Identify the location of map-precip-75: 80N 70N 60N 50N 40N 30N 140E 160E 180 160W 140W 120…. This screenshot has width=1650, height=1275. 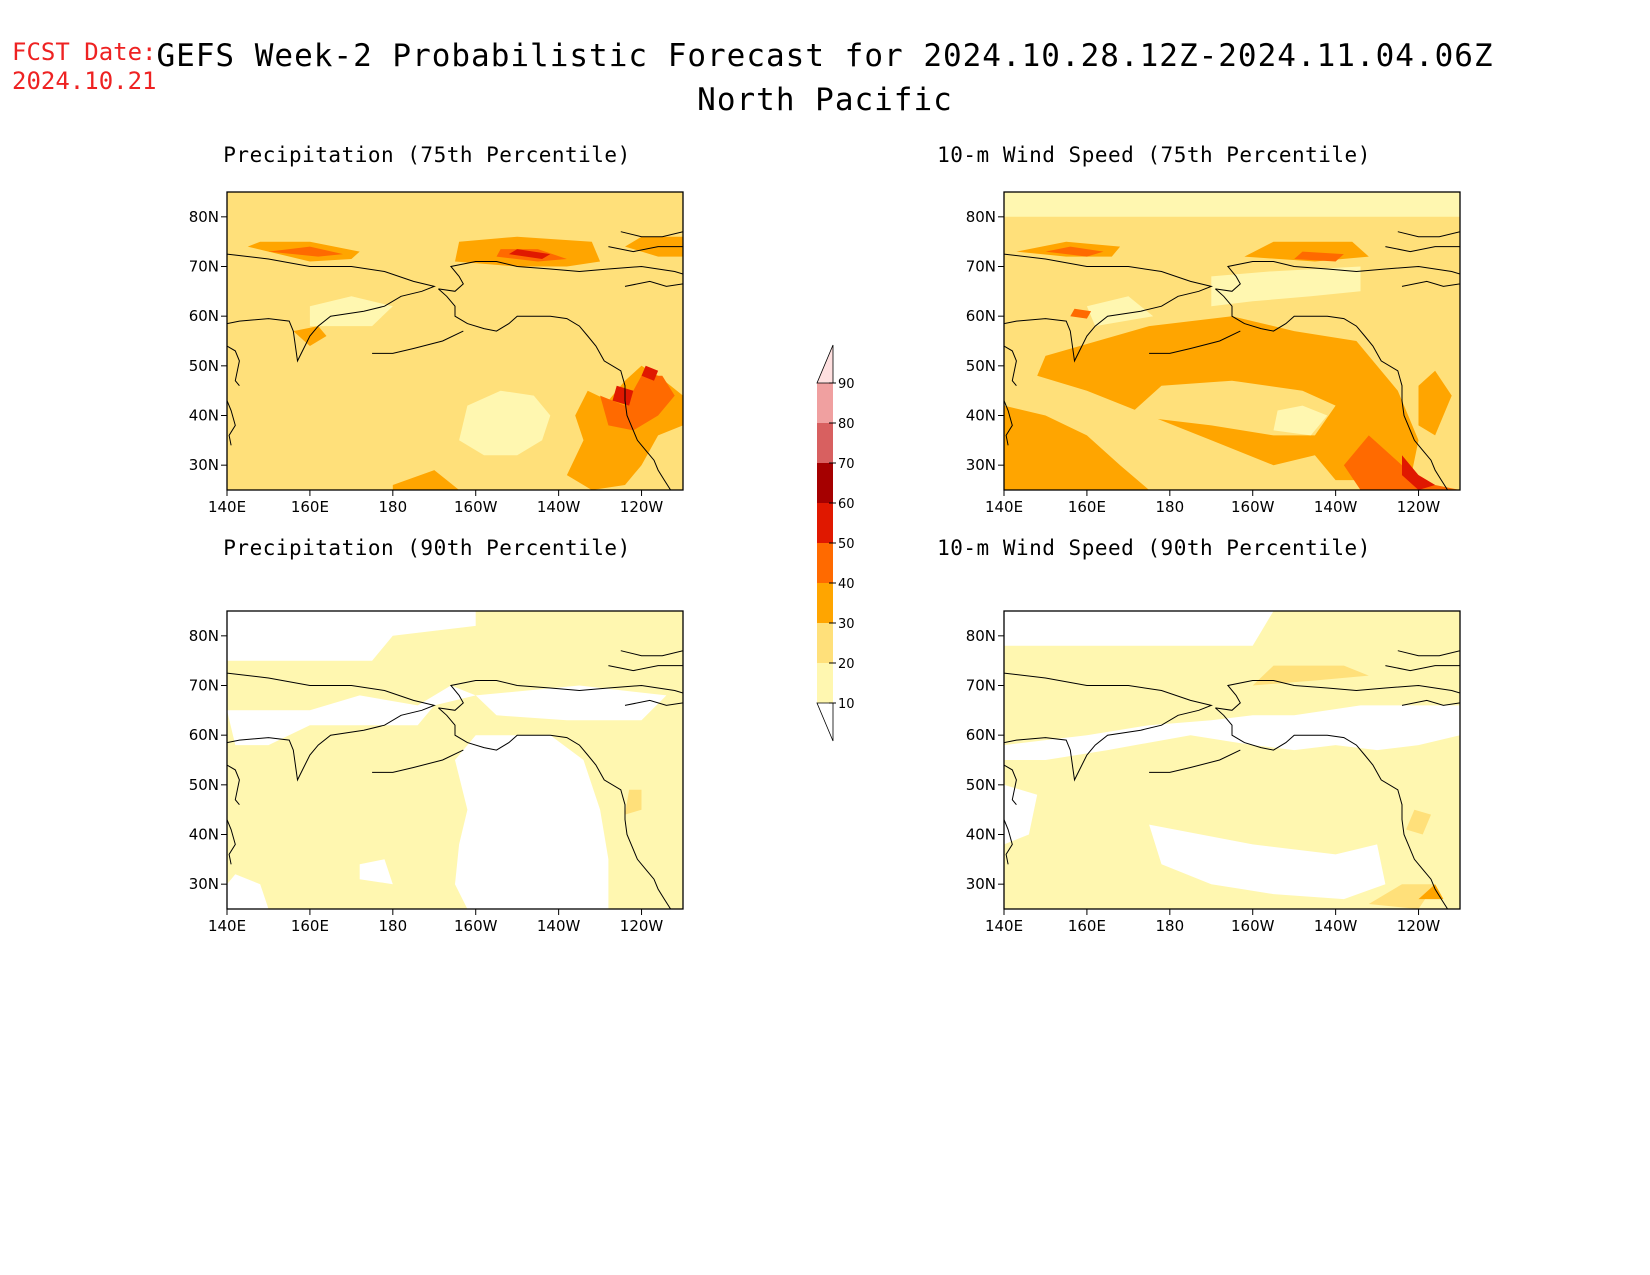
(436, 353).